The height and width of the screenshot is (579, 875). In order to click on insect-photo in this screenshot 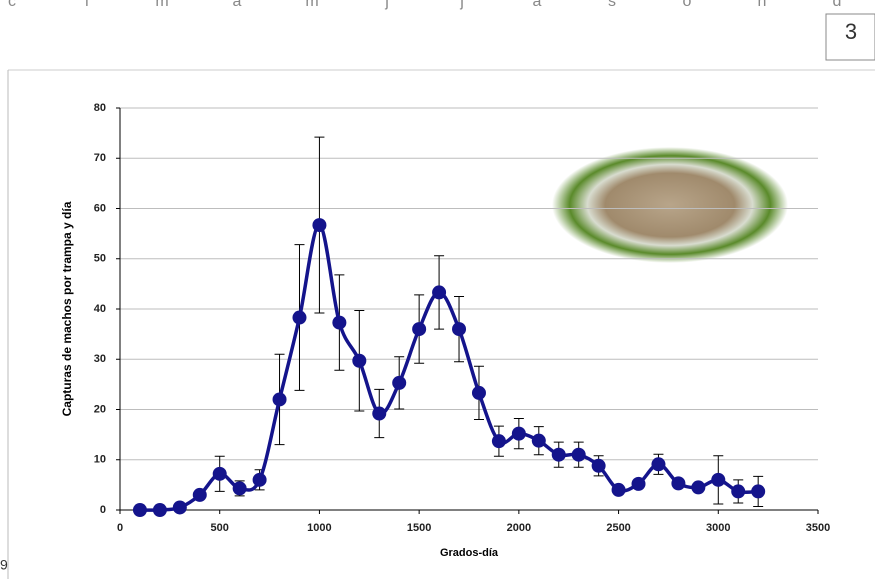, I will do `click(670, 205)`.